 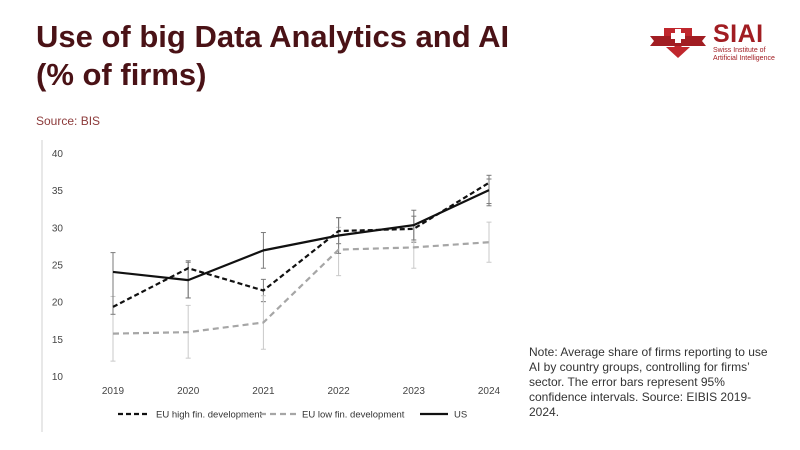 I want to click on x-tick-label: 2019, so click(x=113, y=391).